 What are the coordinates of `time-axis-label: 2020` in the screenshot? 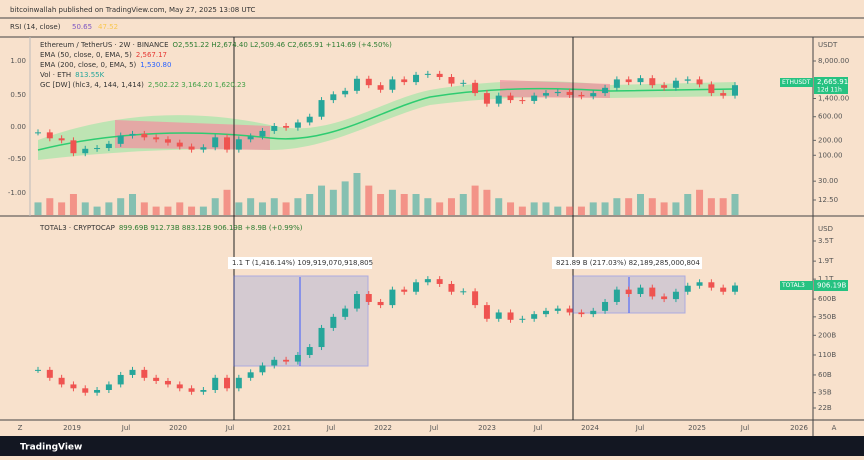 It's located at (178, 428).